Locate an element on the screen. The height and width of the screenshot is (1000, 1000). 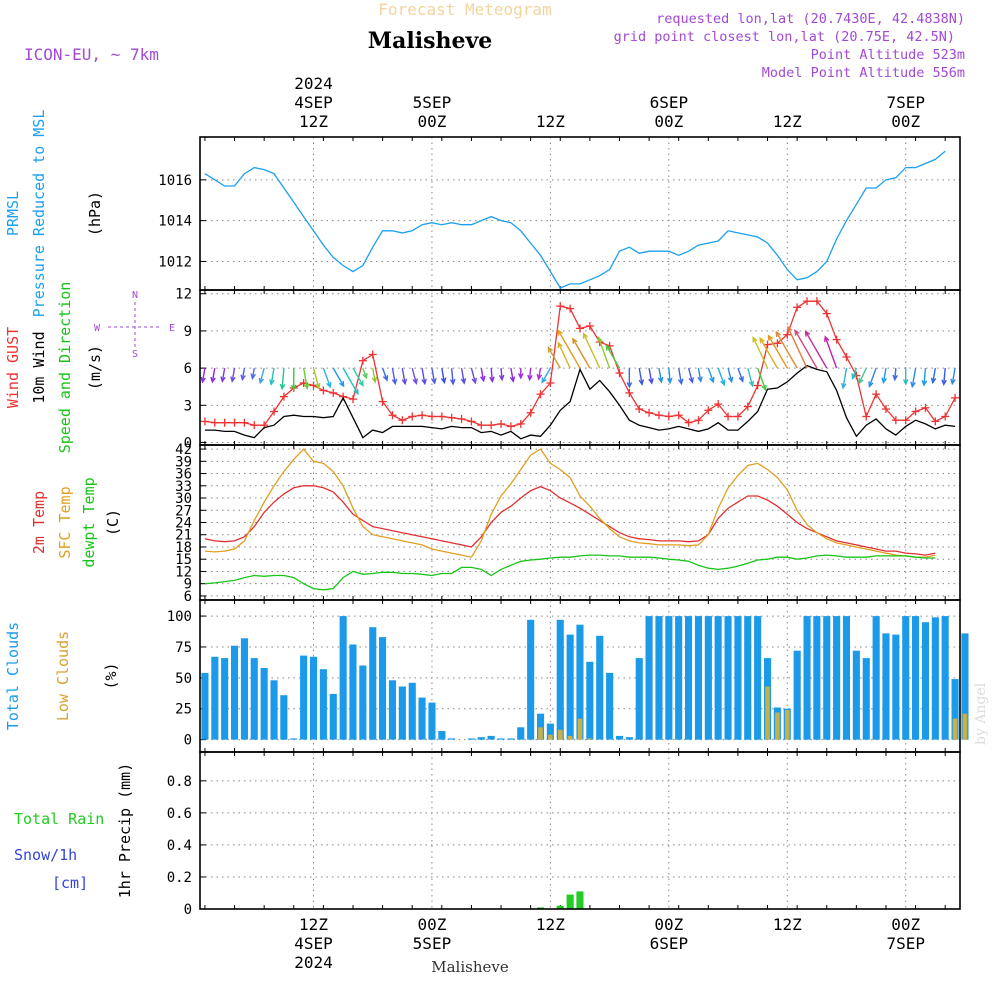
ytick-label: 0 is located at coordinates (188, 910).